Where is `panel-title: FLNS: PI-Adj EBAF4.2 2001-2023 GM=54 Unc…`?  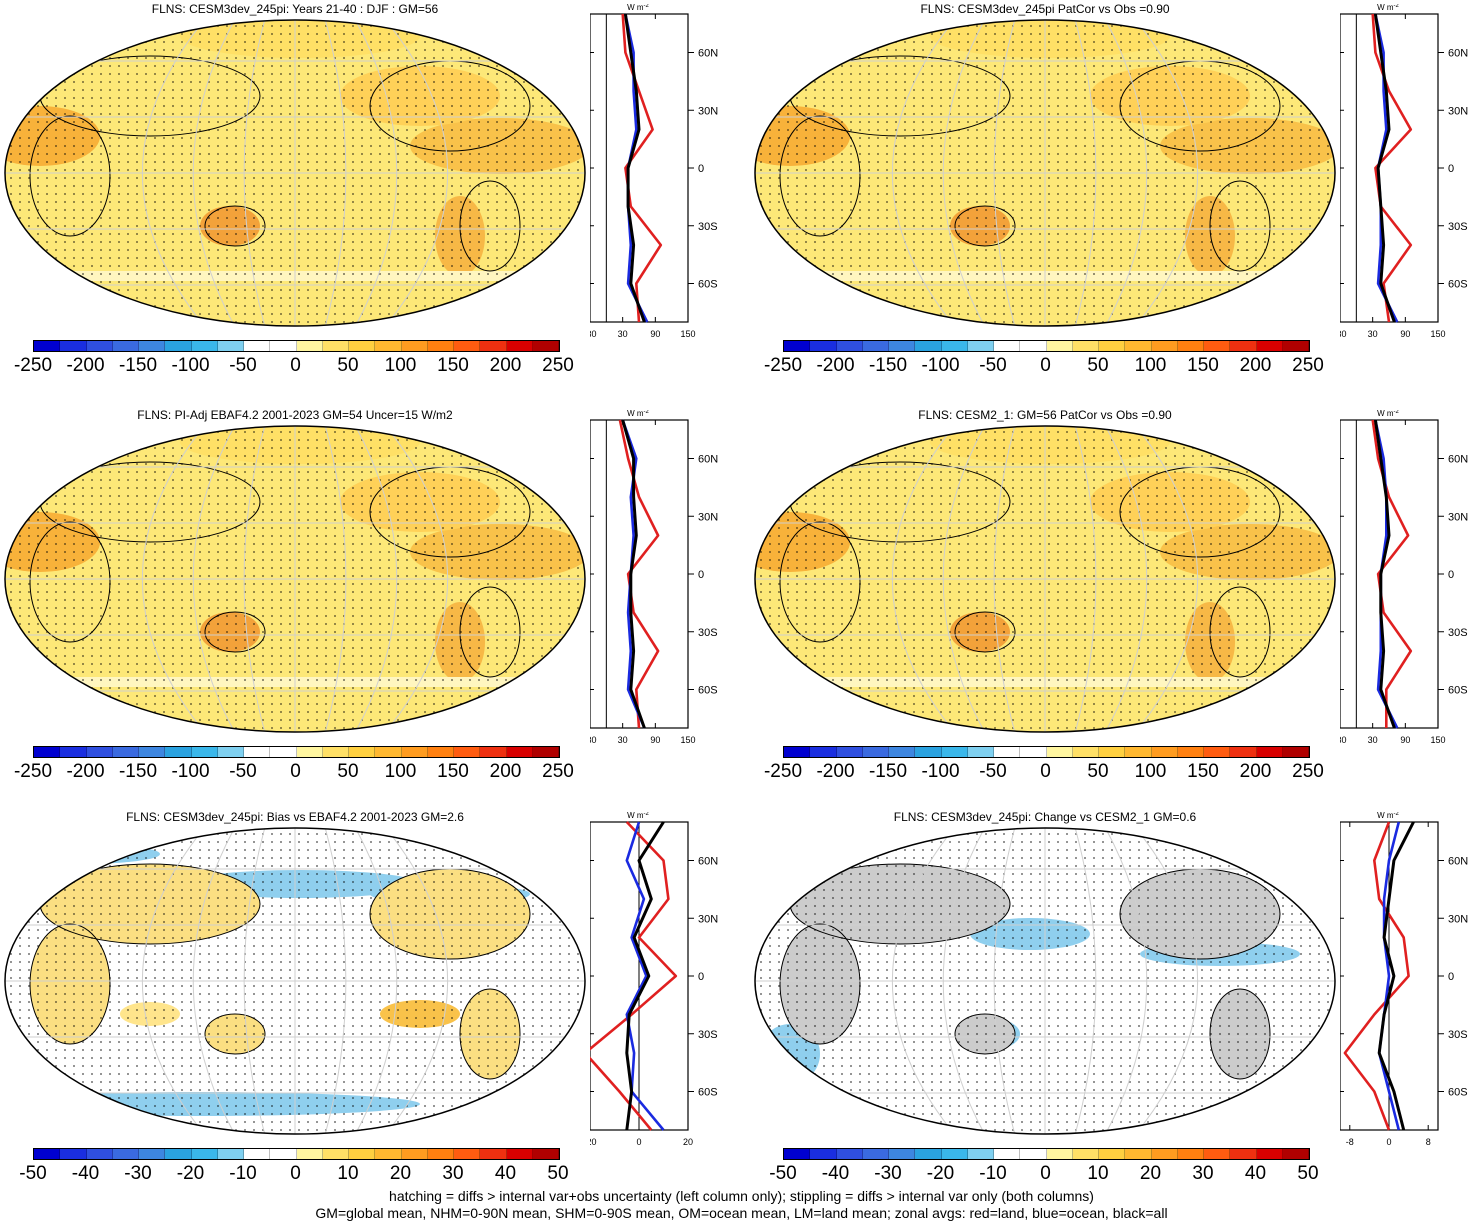
panel-title: FLNS: PI-Adj EBAF4.2 2001-2023 GM=54 Unc… is located at coordinates (295, 415).